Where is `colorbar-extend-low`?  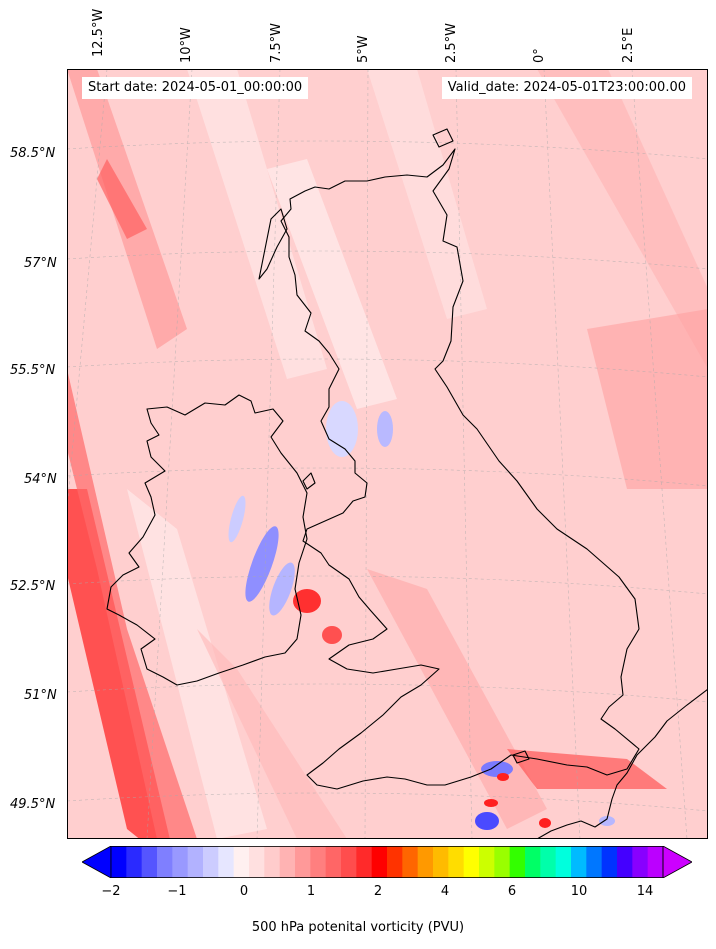
colorbar-extend-low is located at coordinates (97, 862).